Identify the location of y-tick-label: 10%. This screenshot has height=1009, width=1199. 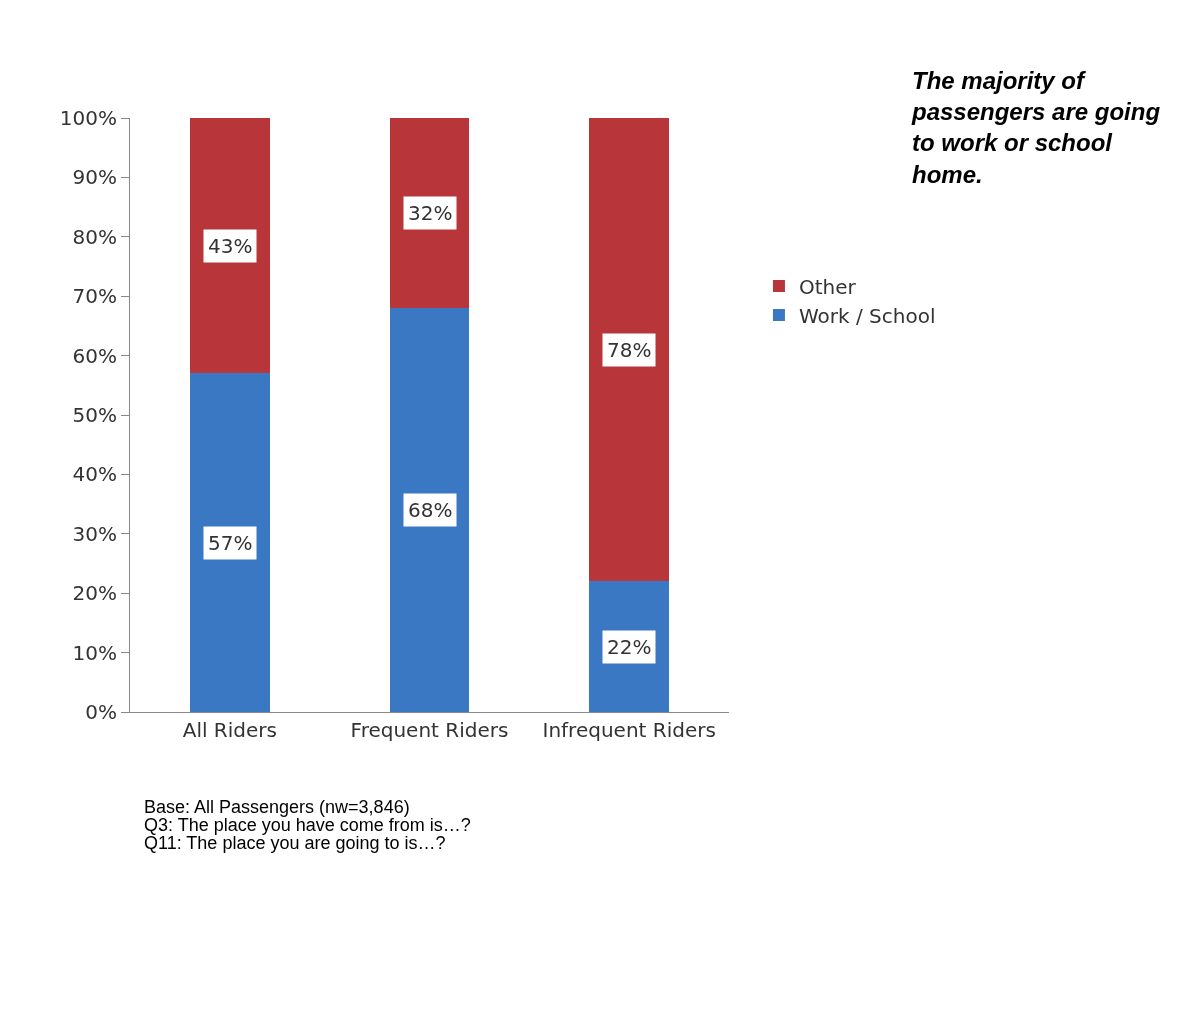
(94, 652).